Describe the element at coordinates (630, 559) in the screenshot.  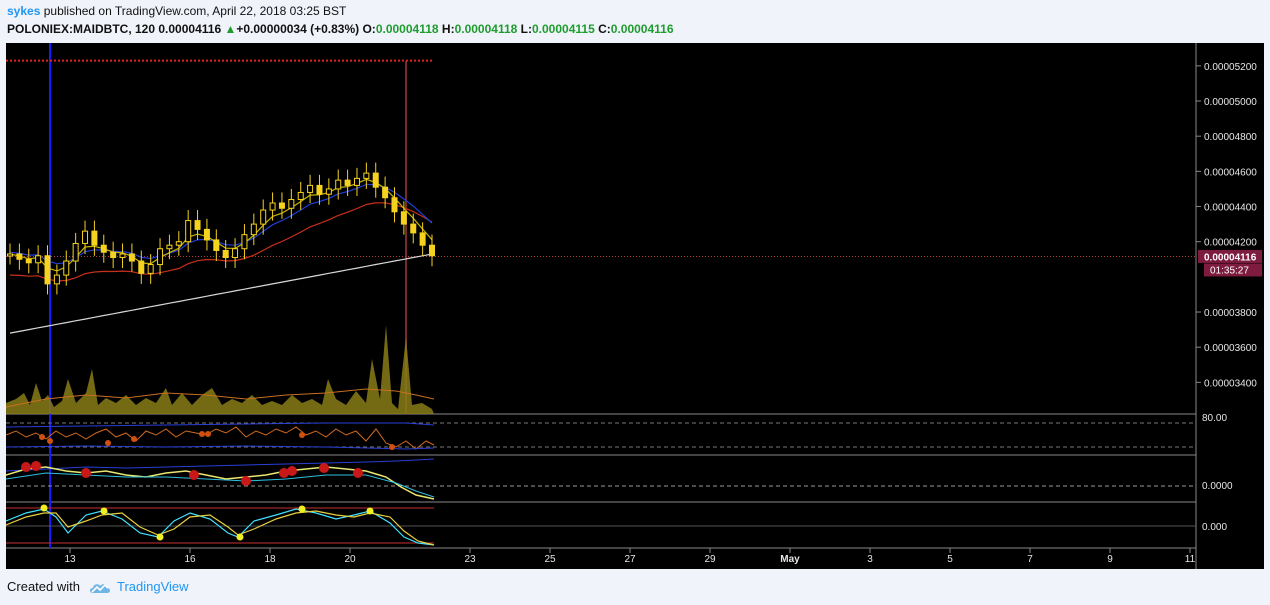
I see `time-tick-label: 27` at that location.